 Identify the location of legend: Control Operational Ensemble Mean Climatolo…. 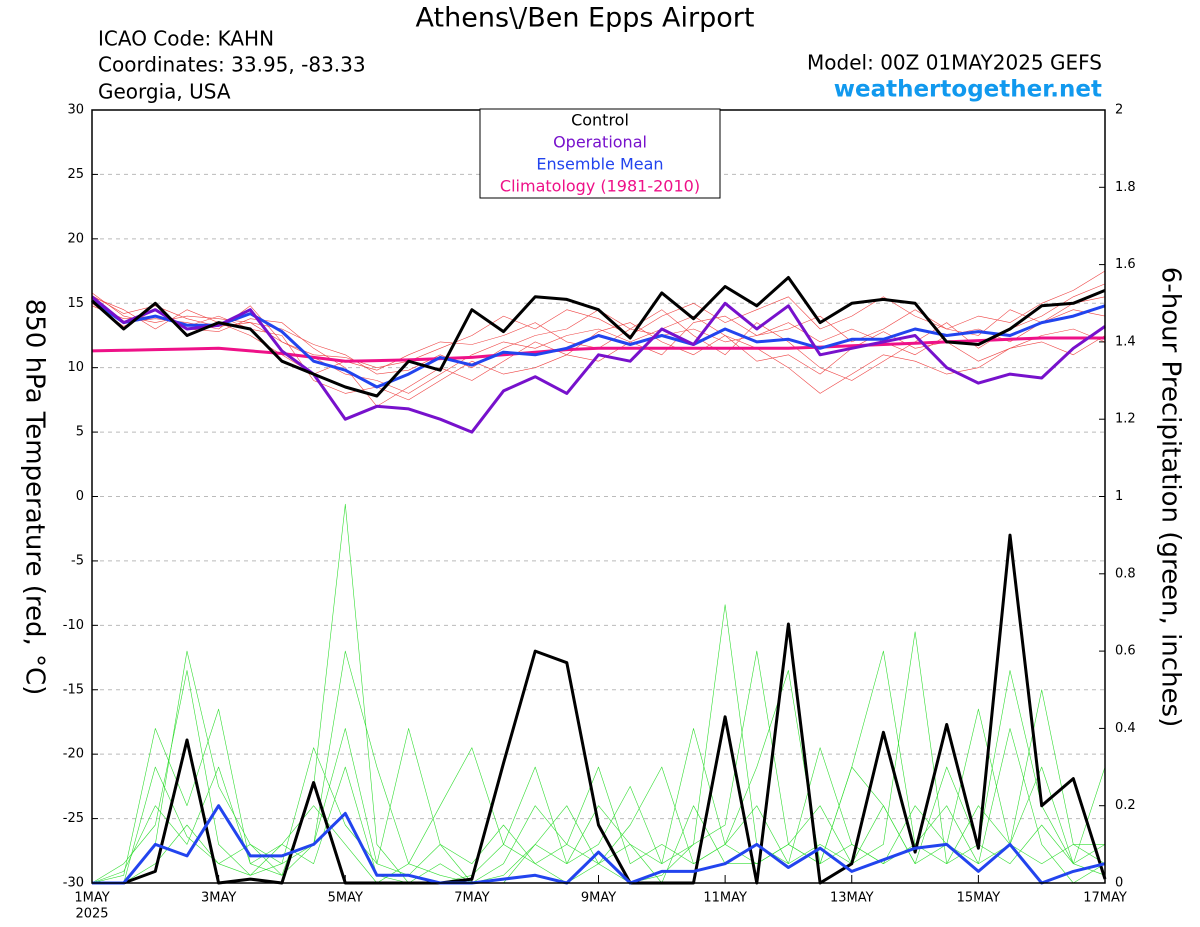
(600, 153).